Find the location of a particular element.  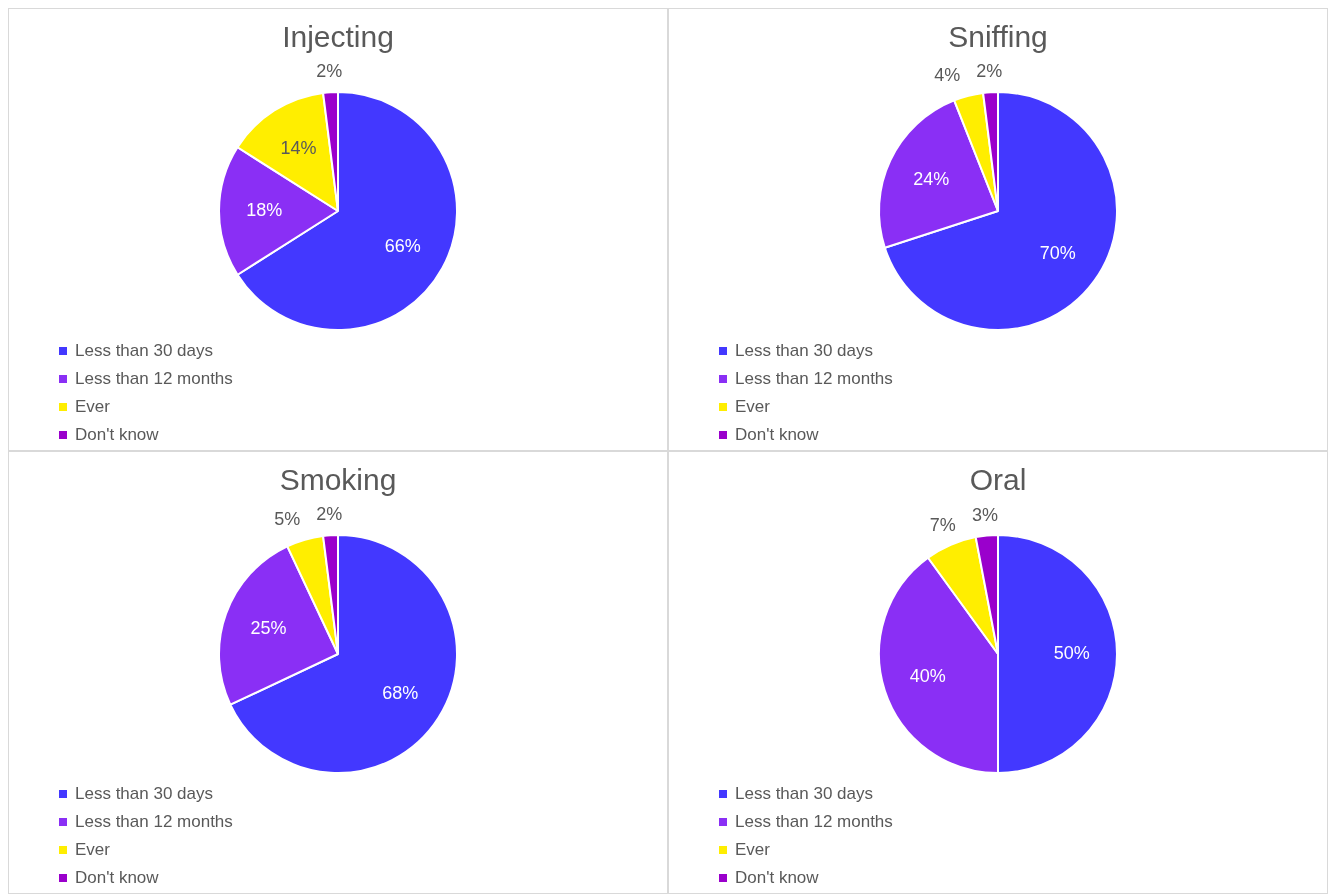

data-label: 7% is located at coordinates (942, 525).